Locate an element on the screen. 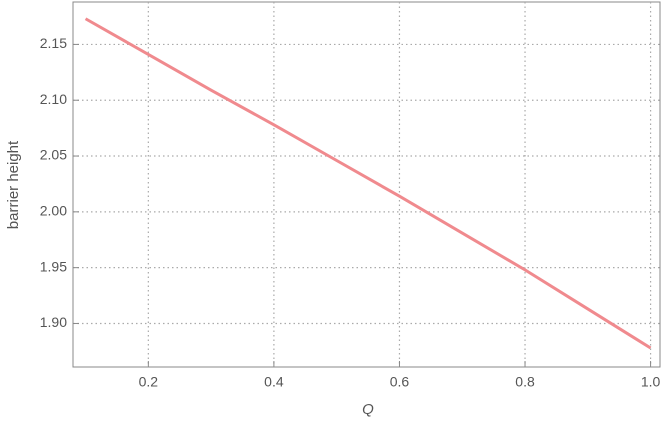 The height and width of the screenshot is (425, 664). x-tick-label: 0.6 is located at coordinates (400, 382).